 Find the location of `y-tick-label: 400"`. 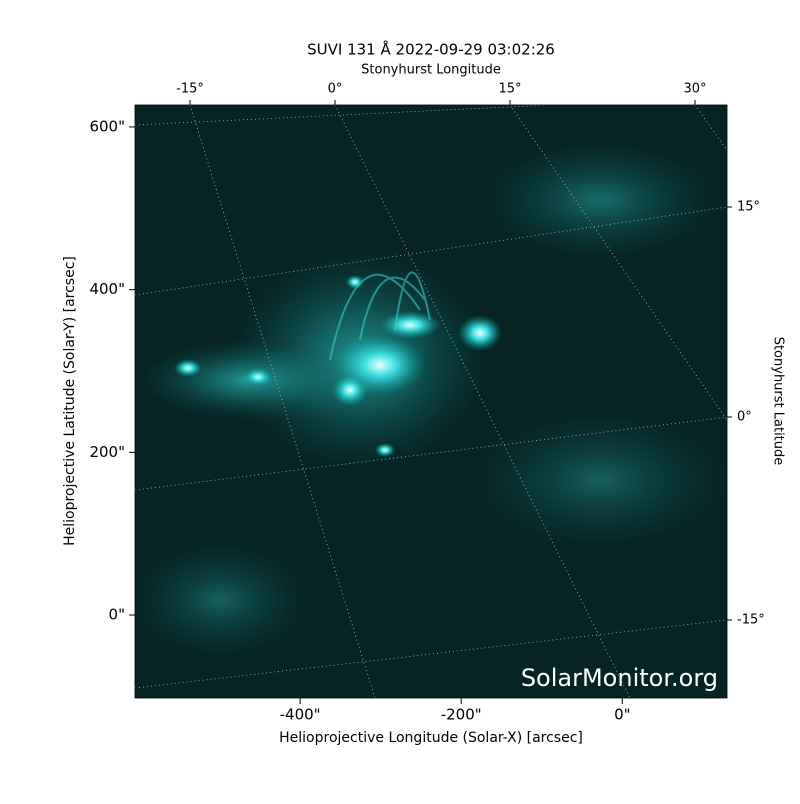

y-tick-label: 400" is located at coordinates (107, 289).